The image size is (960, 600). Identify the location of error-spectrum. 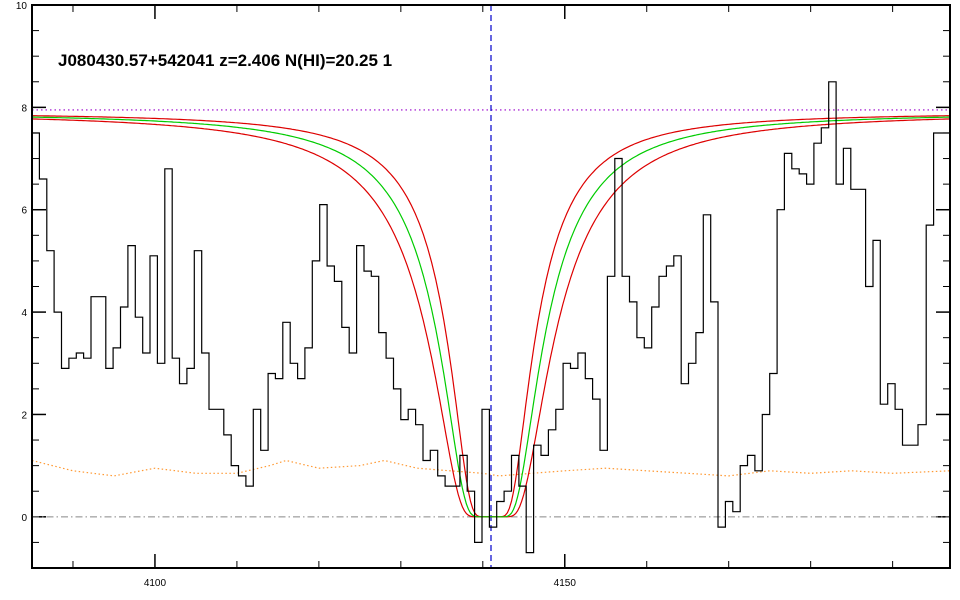
(491, 468).